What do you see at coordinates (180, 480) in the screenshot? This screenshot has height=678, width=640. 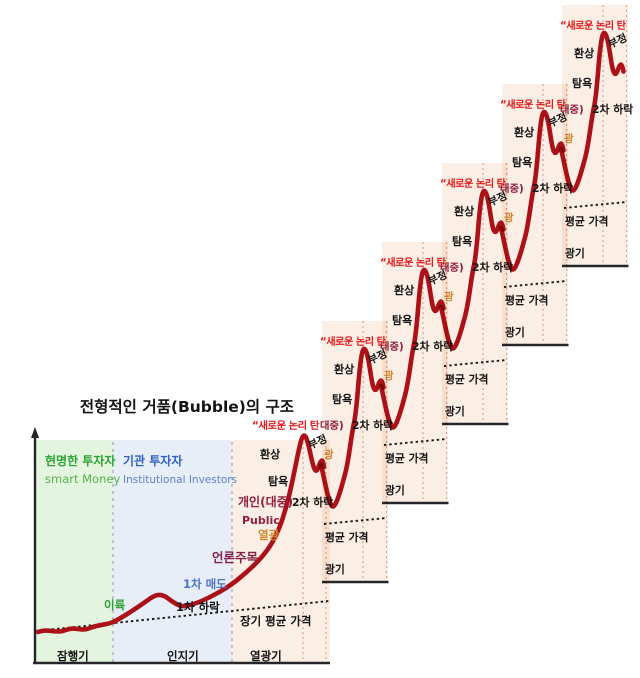 I see `institutional-label-en: Institutional Investors` at bounding box center [180, 480].